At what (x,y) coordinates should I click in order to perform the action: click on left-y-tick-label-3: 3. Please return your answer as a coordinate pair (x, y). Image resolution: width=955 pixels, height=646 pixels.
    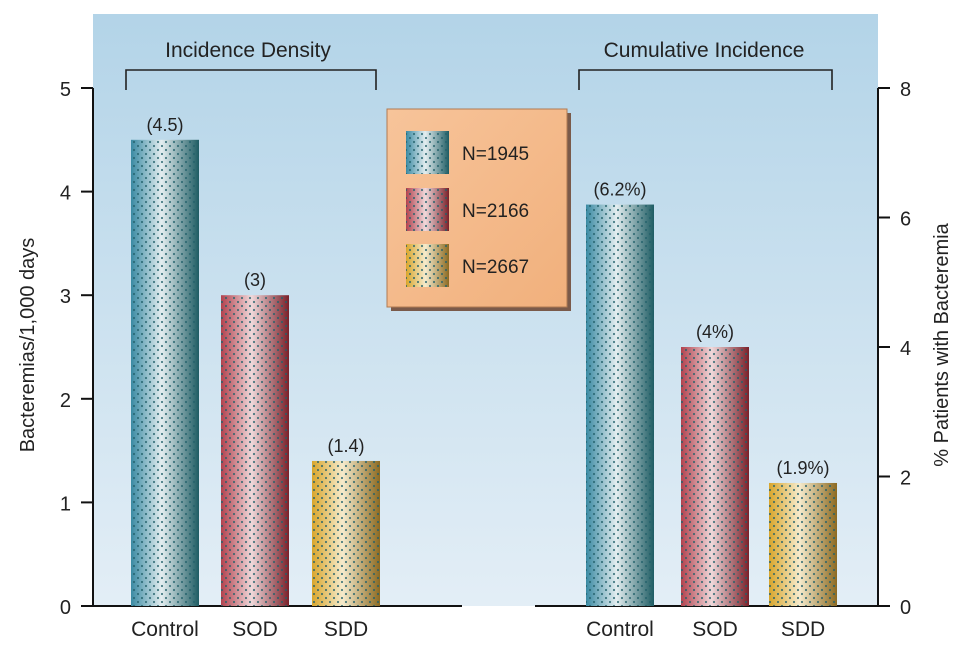
    Looking at the image, I should click on (65, 297).